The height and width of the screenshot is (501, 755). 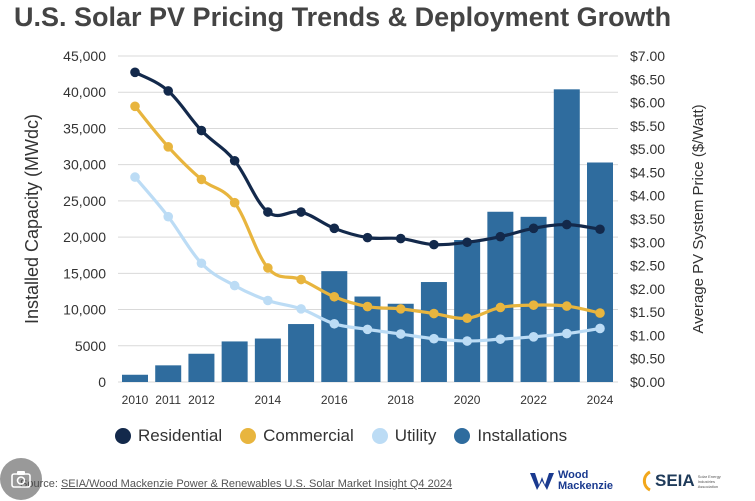 I want to click on point-utility-2016, so click(x=334, y=323).